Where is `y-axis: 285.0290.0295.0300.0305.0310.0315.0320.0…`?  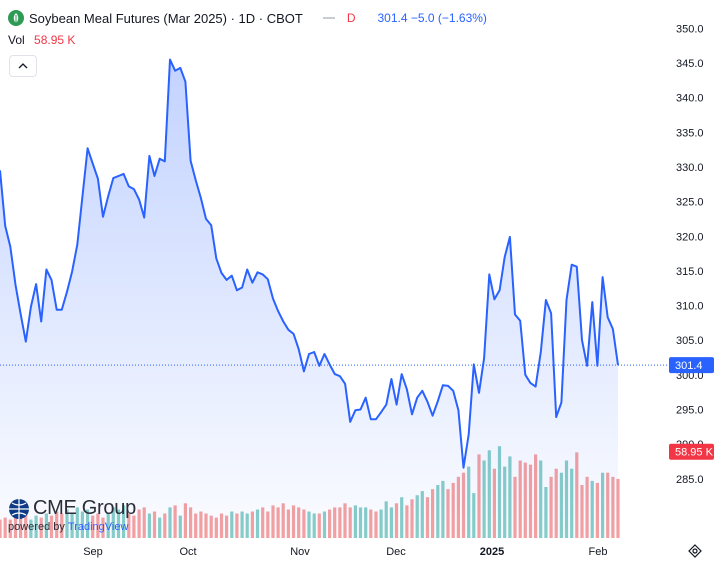
y-axis: 285.0290.0295.0300.0305.0310.0315.0320.0… is located at coordinates (690, 254).